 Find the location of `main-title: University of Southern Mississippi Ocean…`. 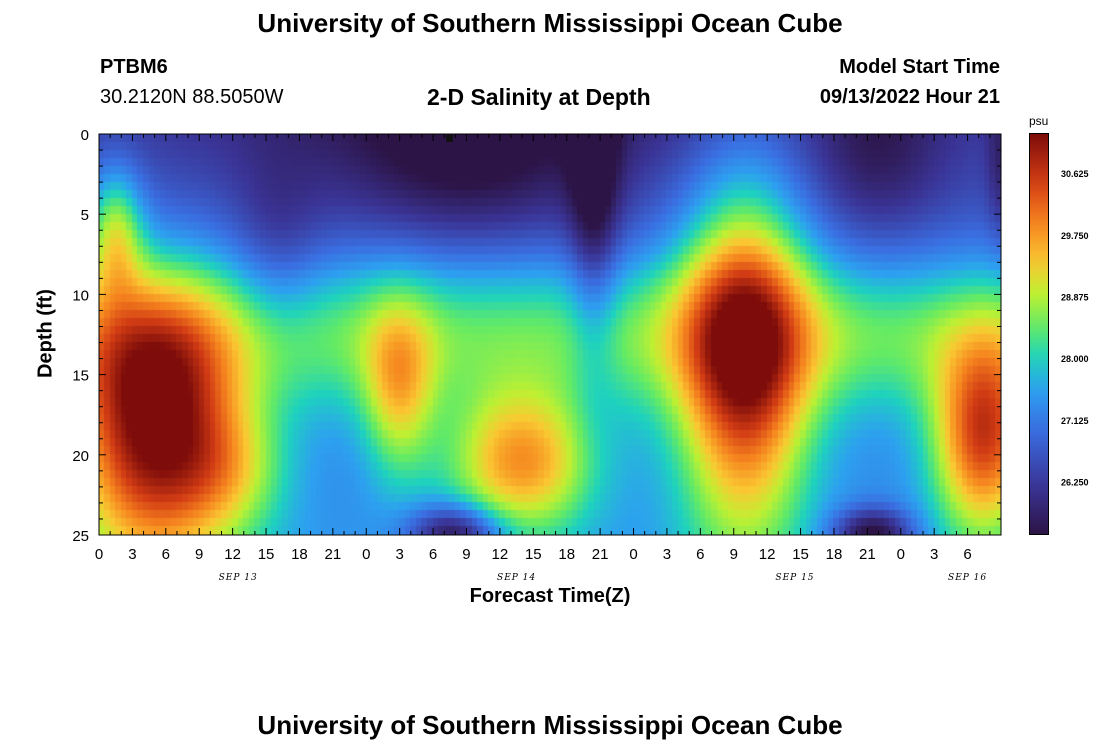

main-title: University of Southern Mississippi Ocean… is located at coordinates (550, 23).